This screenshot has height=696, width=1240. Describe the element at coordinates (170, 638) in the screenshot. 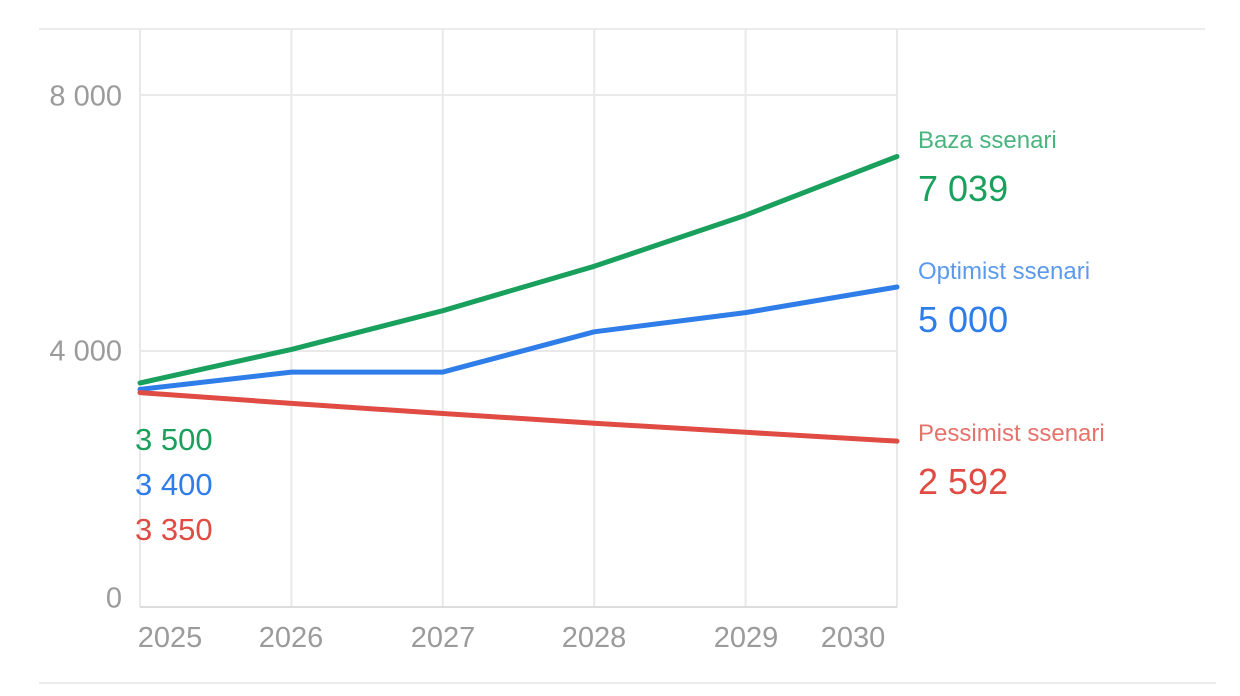

I see `x-tick-2025: 2025` at that location.